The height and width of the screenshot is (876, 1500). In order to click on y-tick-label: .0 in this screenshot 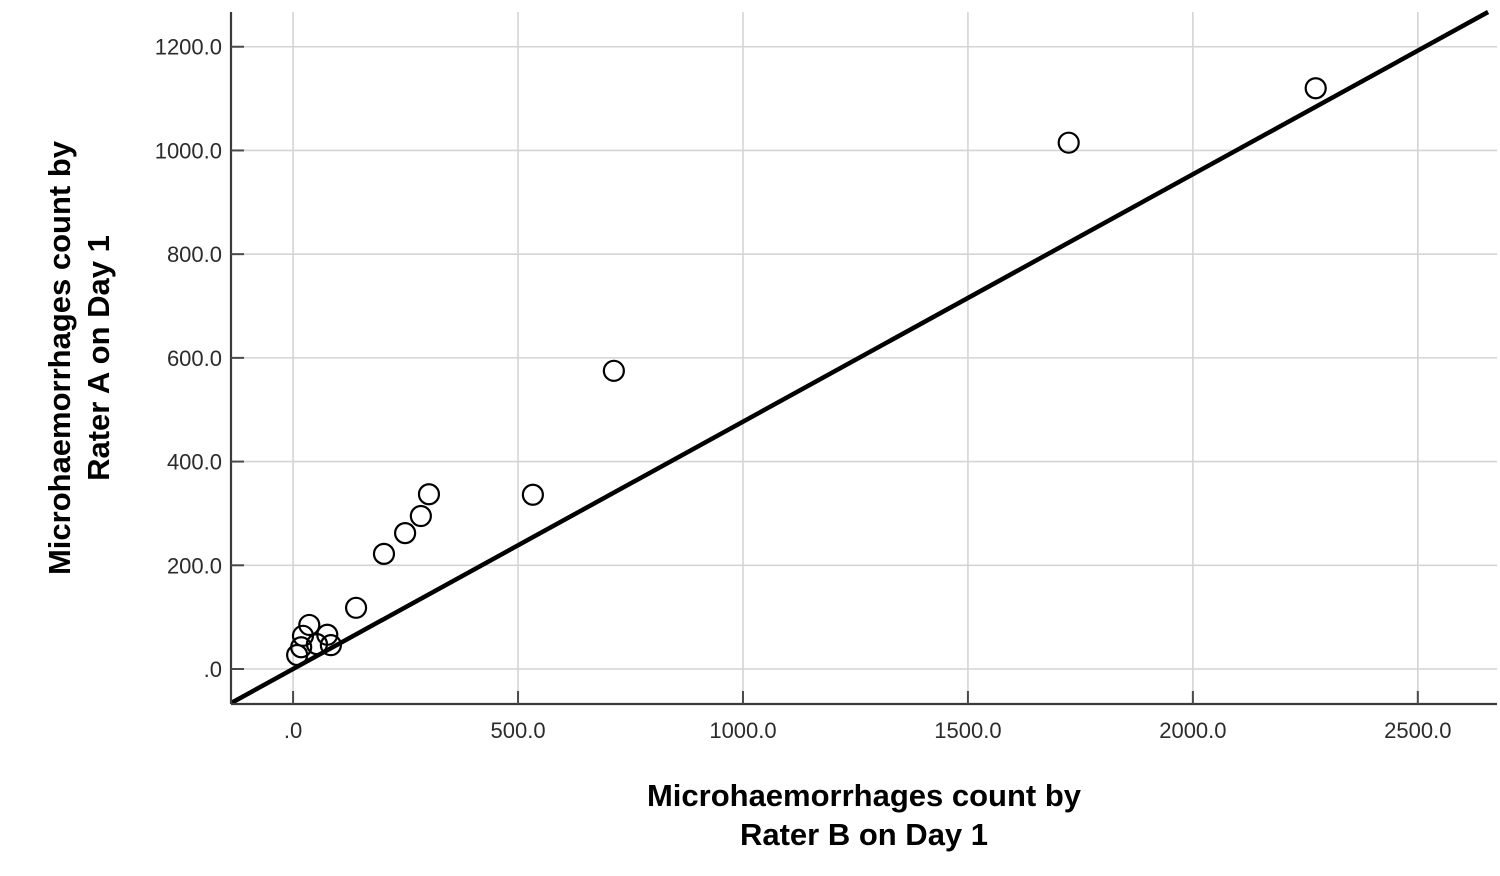, I will do `click(213, 669)`.